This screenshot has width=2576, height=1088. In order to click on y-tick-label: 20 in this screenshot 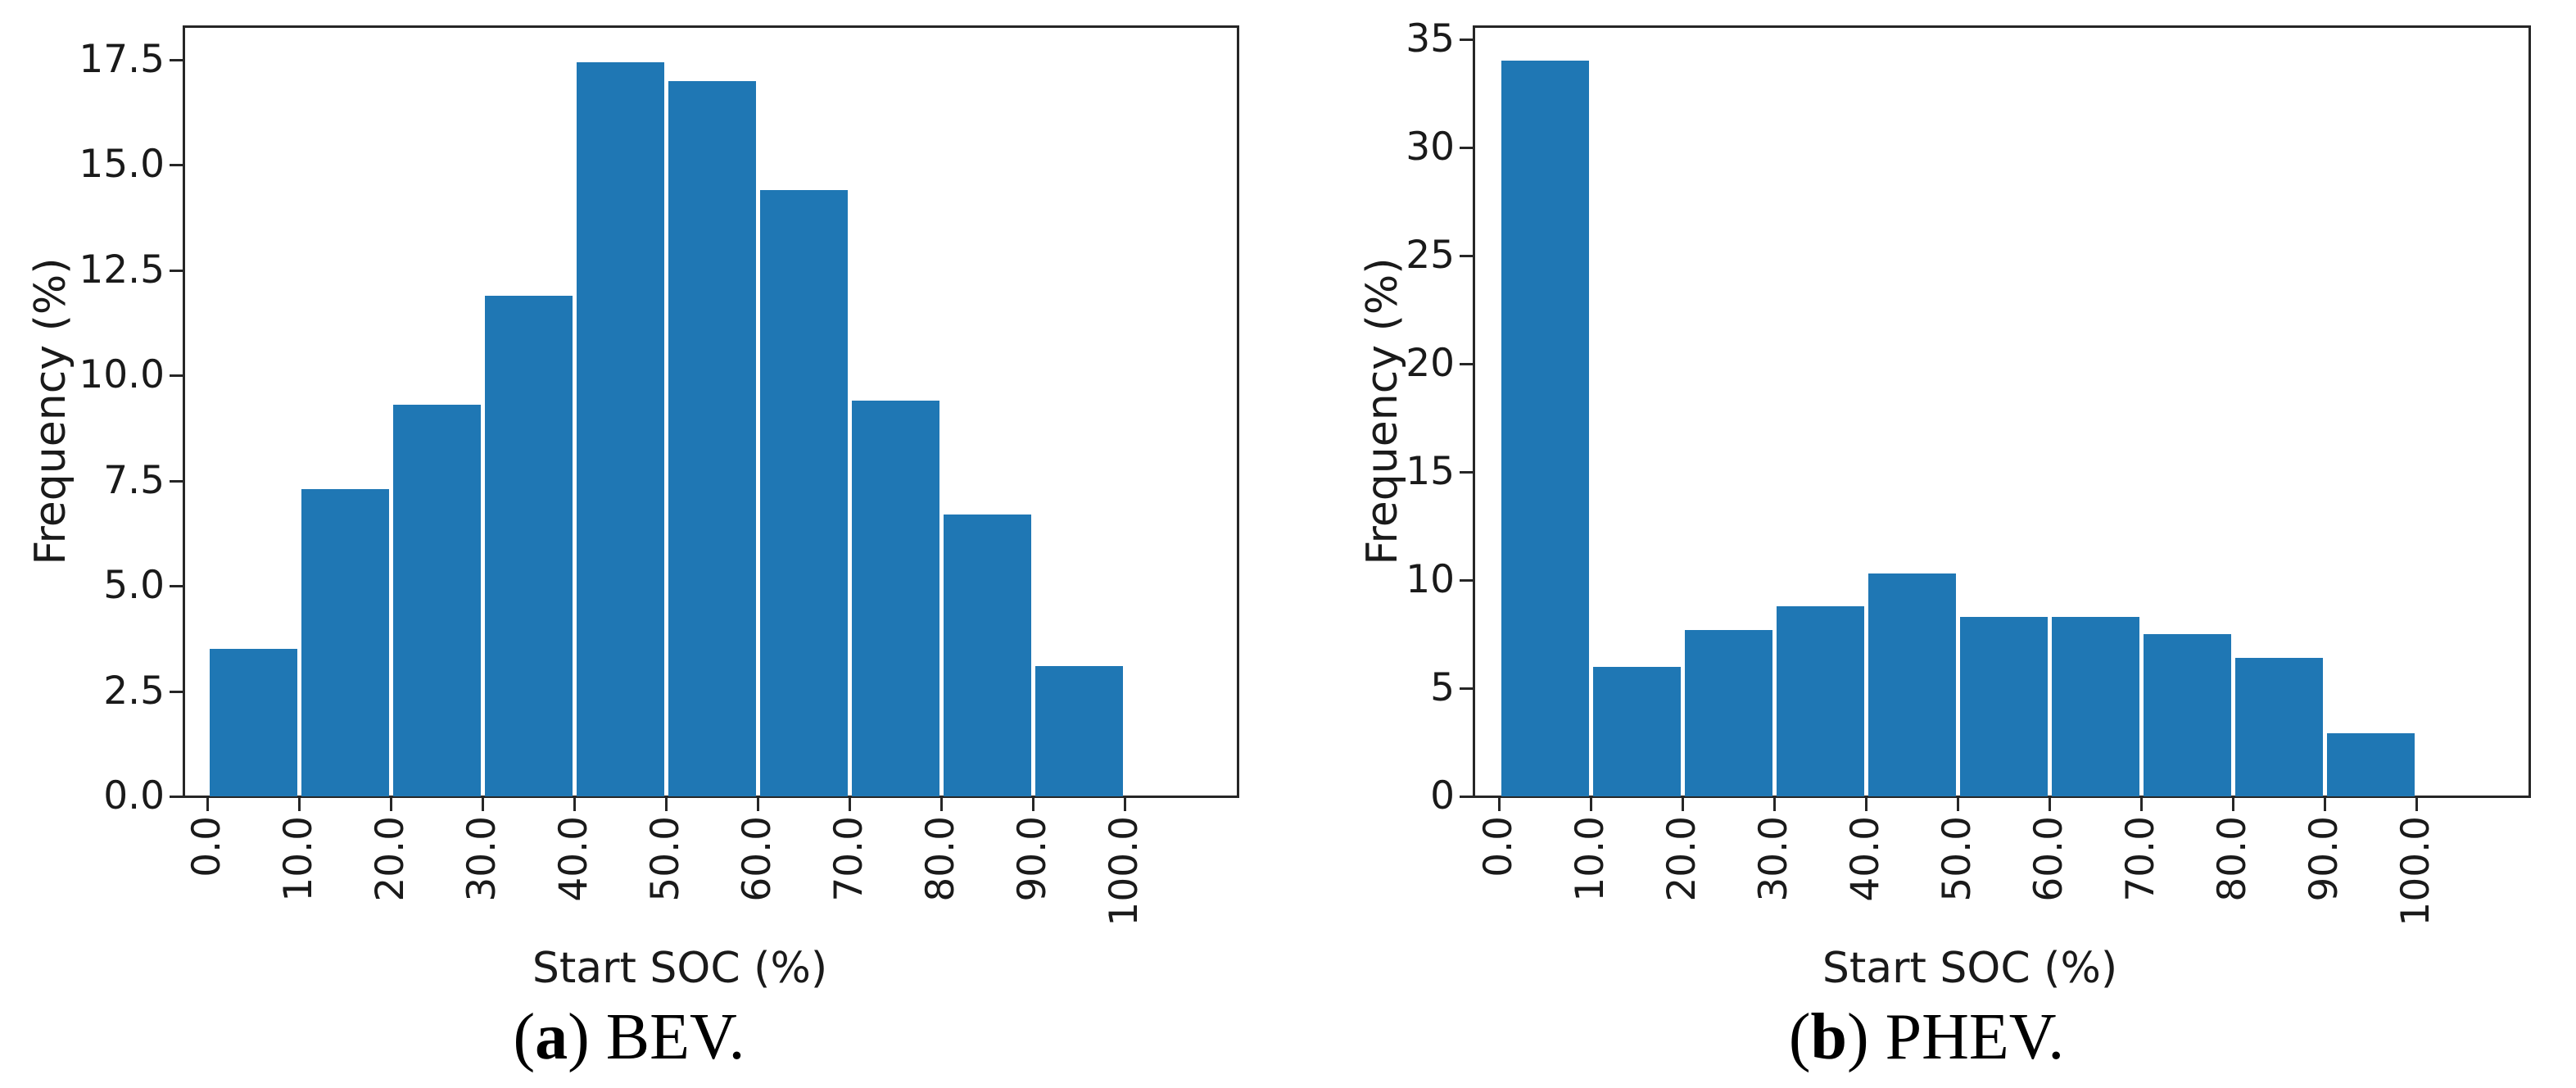, I will do `click(1430, 364)`.